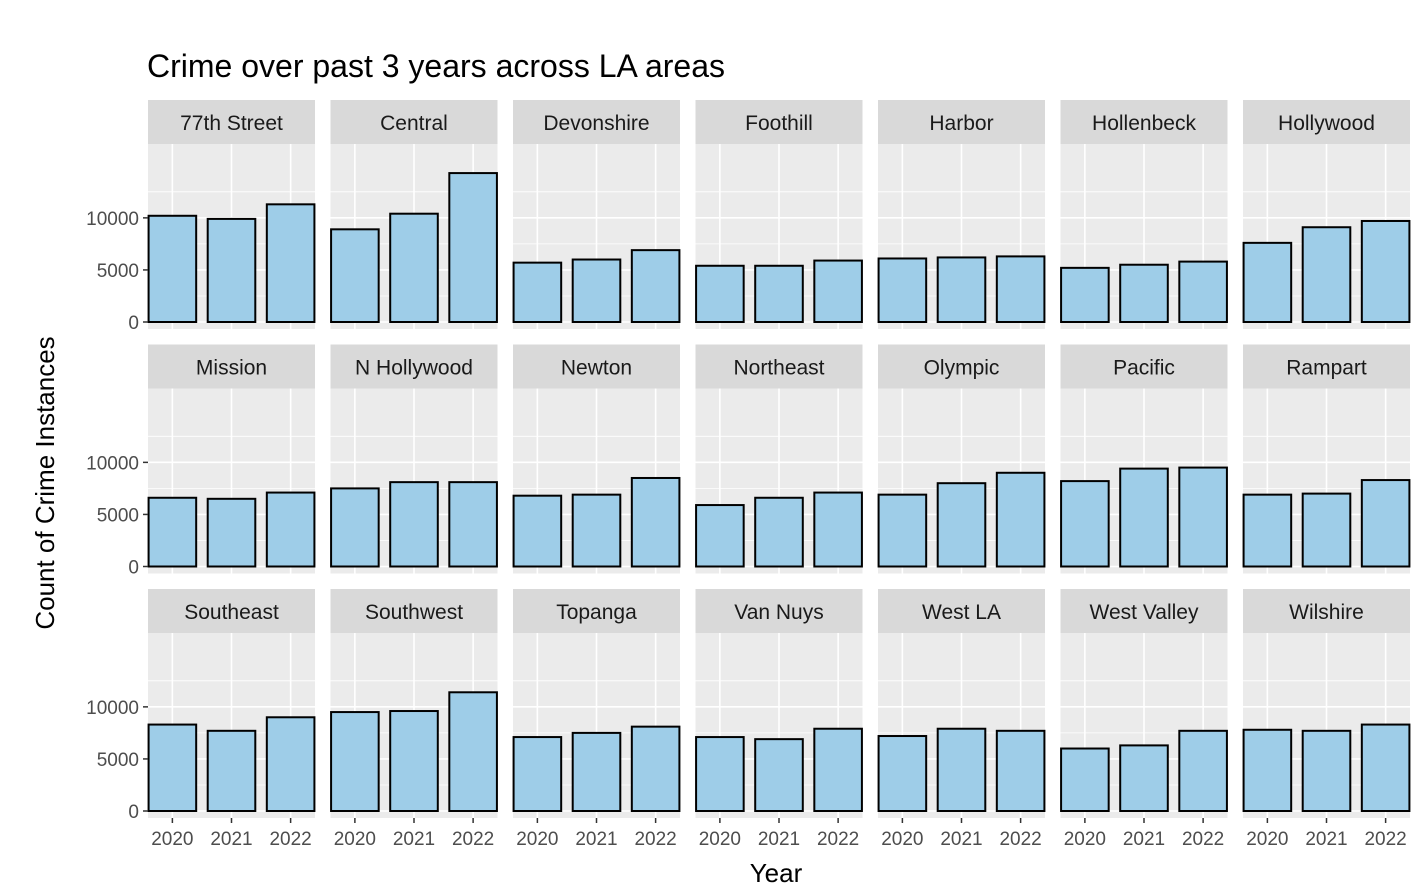 The width and height of the screenshot is (1414, 894). I want to click on facet-label: West Valley, so click(1144, 612).